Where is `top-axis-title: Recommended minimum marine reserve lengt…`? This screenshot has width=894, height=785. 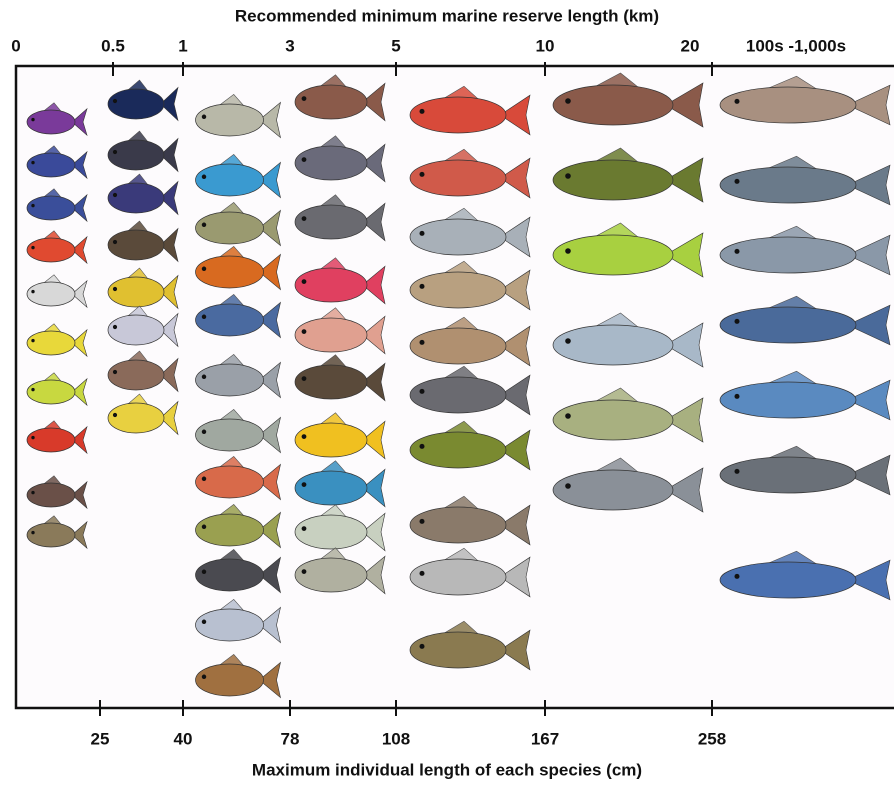
top-axis-title: Recommended minimum marine reserve lengt… is located at coordinates (447, 15).